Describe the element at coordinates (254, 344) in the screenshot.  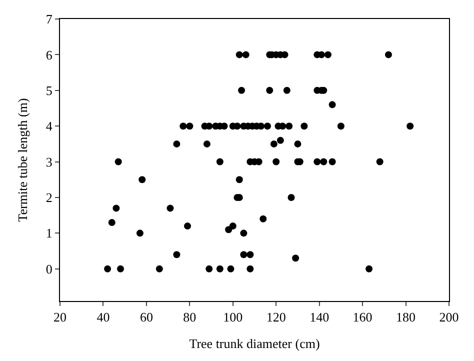
I see `x-axis-title: Tree trunk diameter (cm)` at that location.